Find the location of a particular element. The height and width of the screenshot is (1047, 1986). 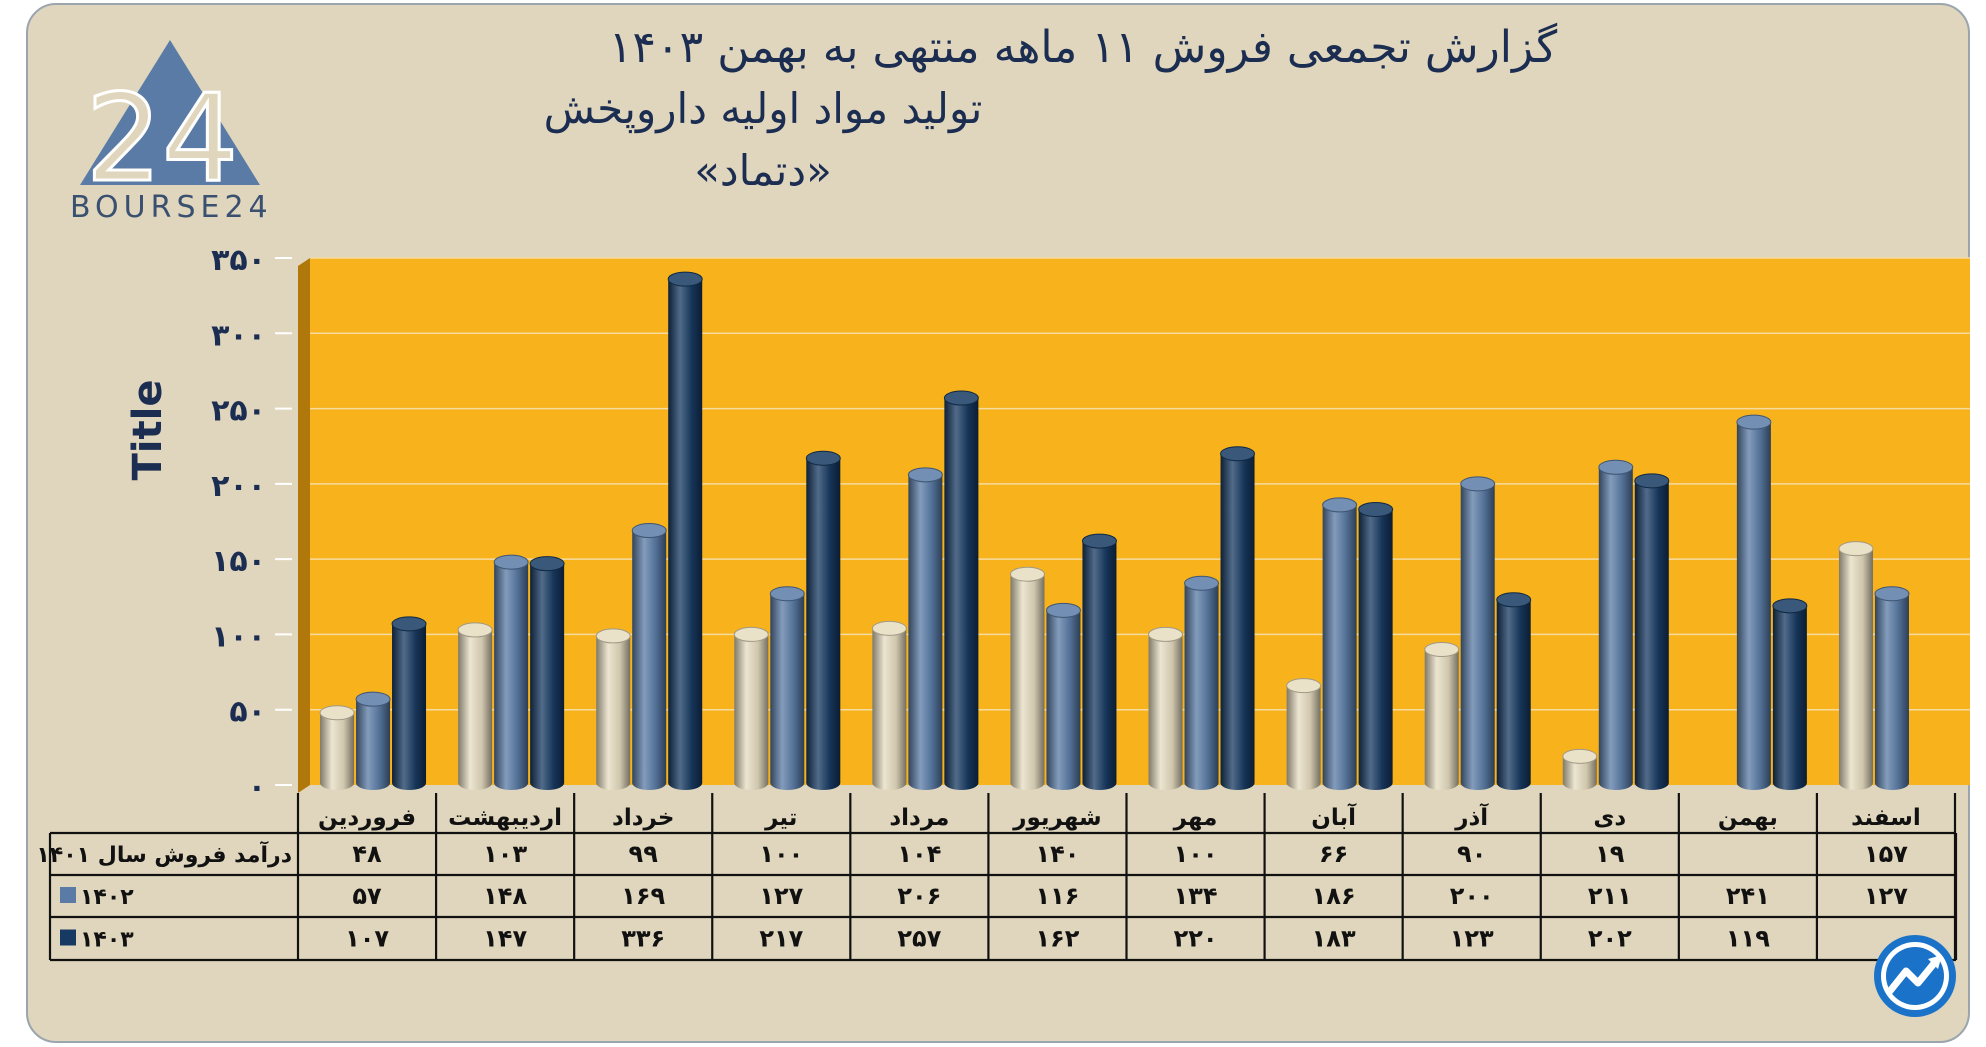

data-label: ۲۰۰ is located at coordinates (1472, 896).